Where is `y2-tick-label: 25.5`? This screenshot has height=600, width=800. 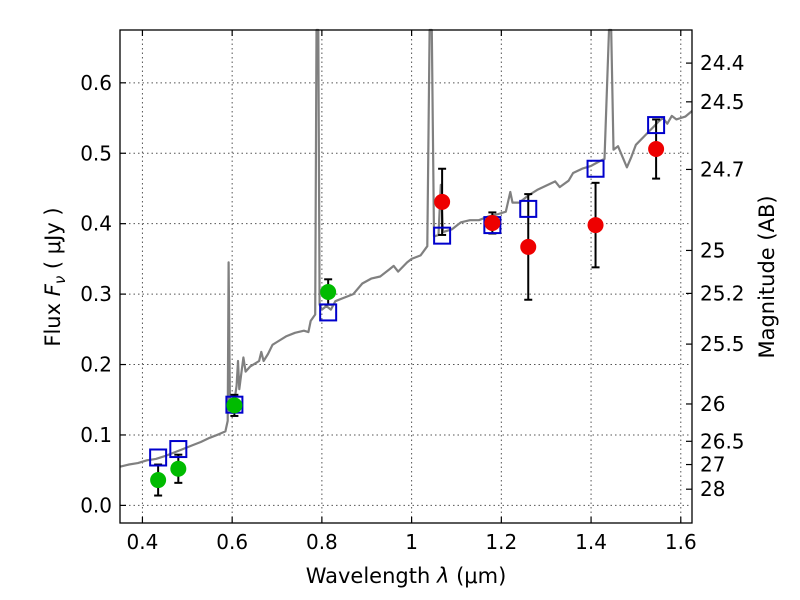 y2-tick-label: 25.5 is located at coordinates (722, 344).